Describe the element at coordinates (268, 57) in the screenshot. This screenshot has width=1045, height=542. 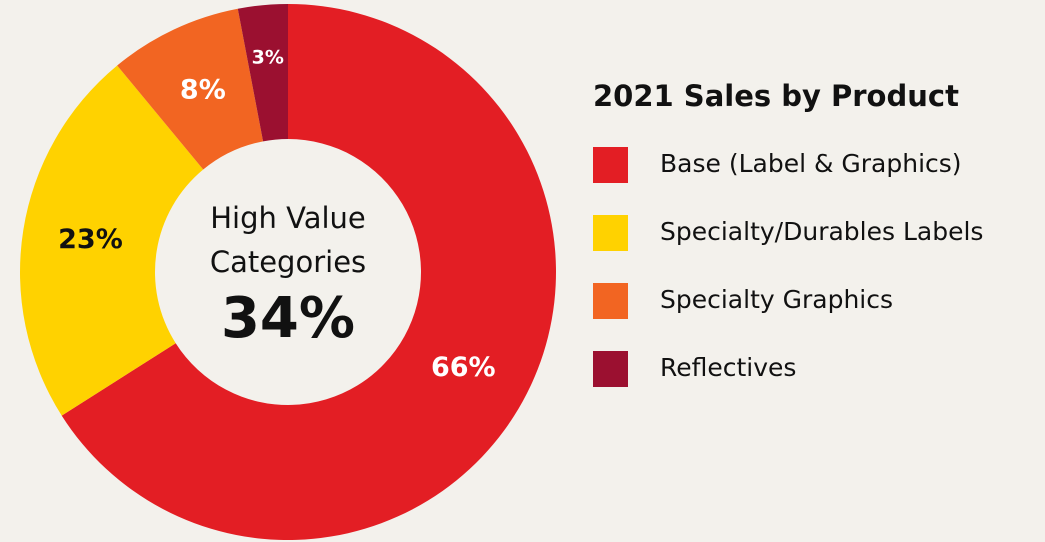
I see `data-label: 3%` at that location.